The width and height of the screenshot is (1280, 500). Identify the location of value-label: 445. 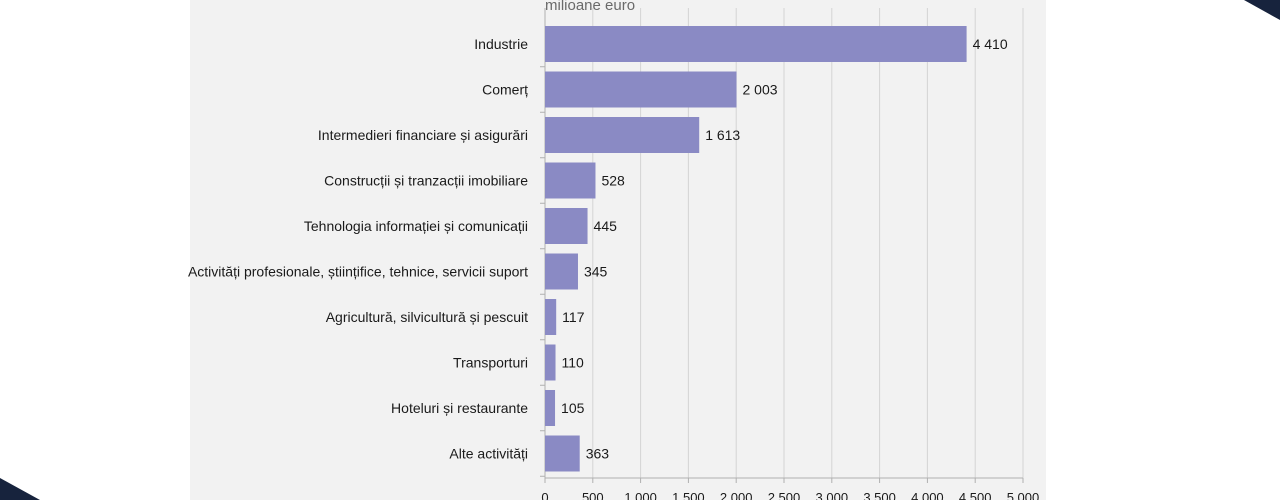
(606, 226).